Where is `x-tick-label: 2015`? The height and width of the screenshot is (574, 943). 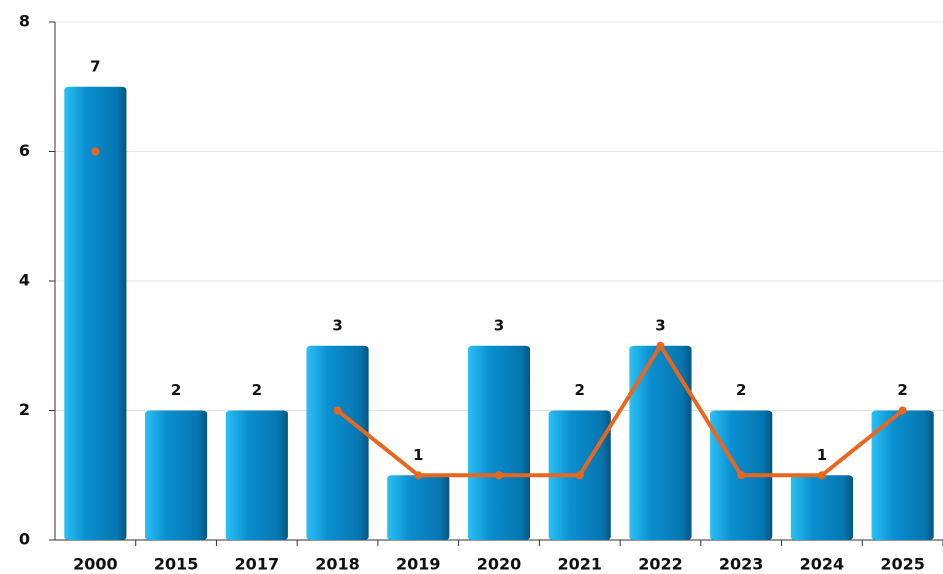 x-tick-label: 2015 is located at coordinates (176, 564).